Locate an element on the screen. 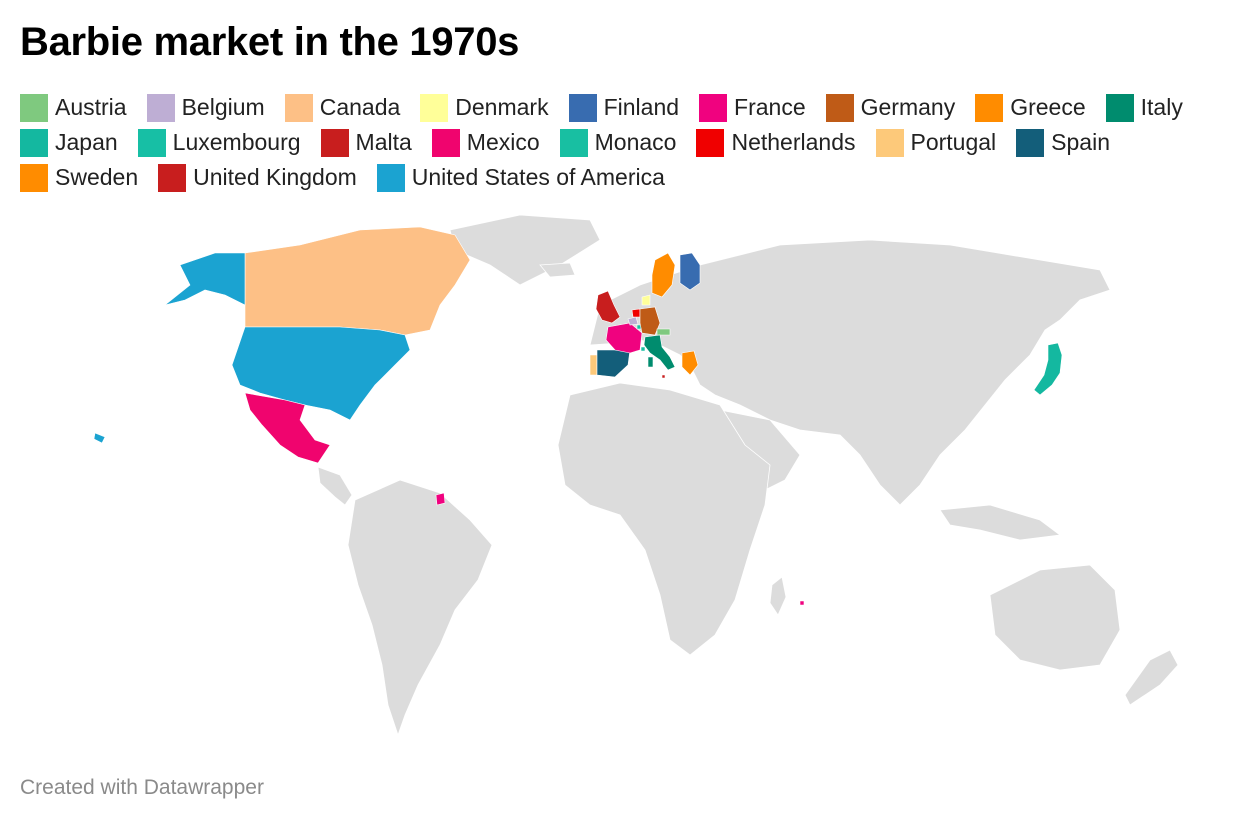 The width and height of the screenshot is (1240, 822). legend-label-finland: Finland is located at coordinates (641, 107).